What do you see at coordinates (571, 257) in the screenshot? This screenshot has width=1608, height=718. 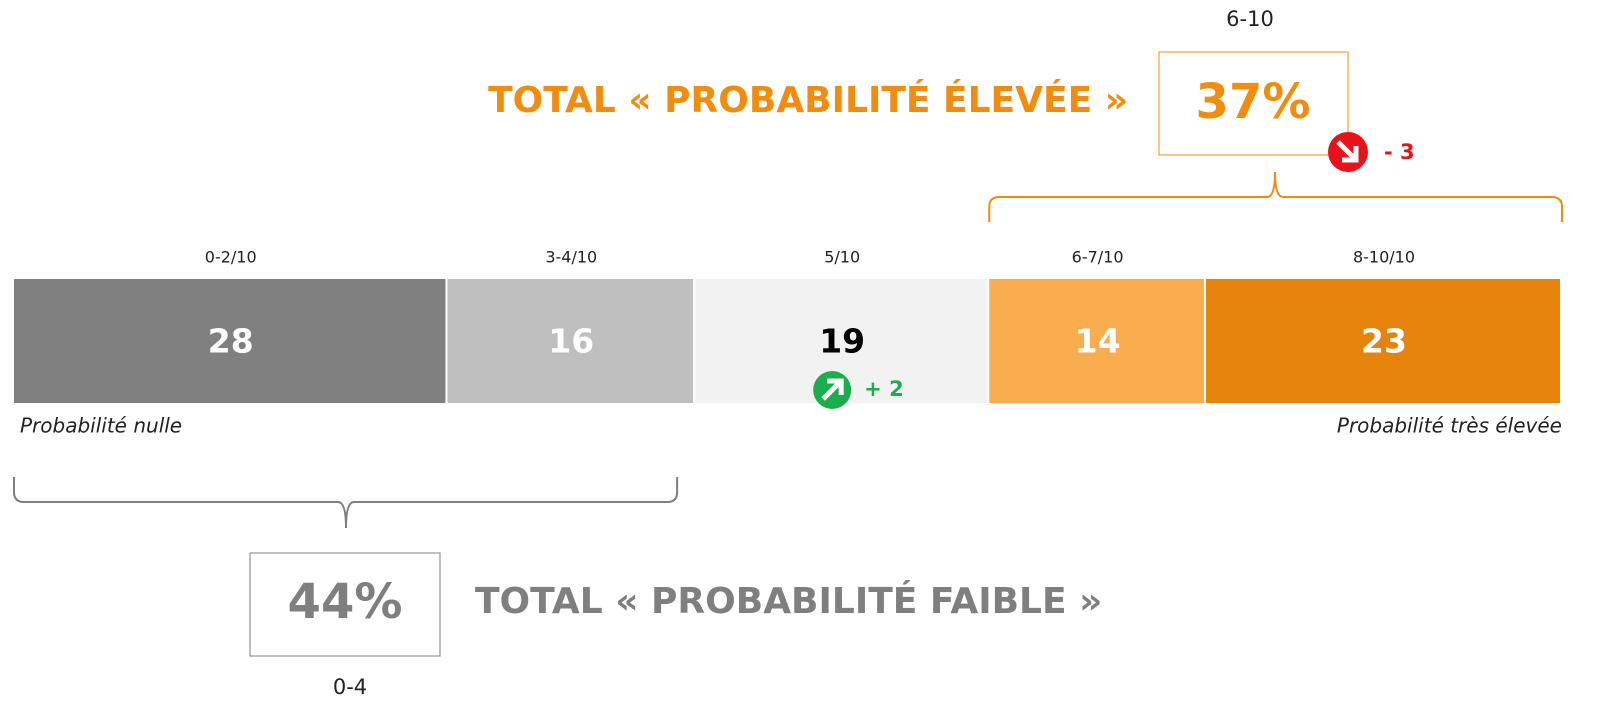 I see `category-label: 3-4/10` at bounding box center [571, 257].